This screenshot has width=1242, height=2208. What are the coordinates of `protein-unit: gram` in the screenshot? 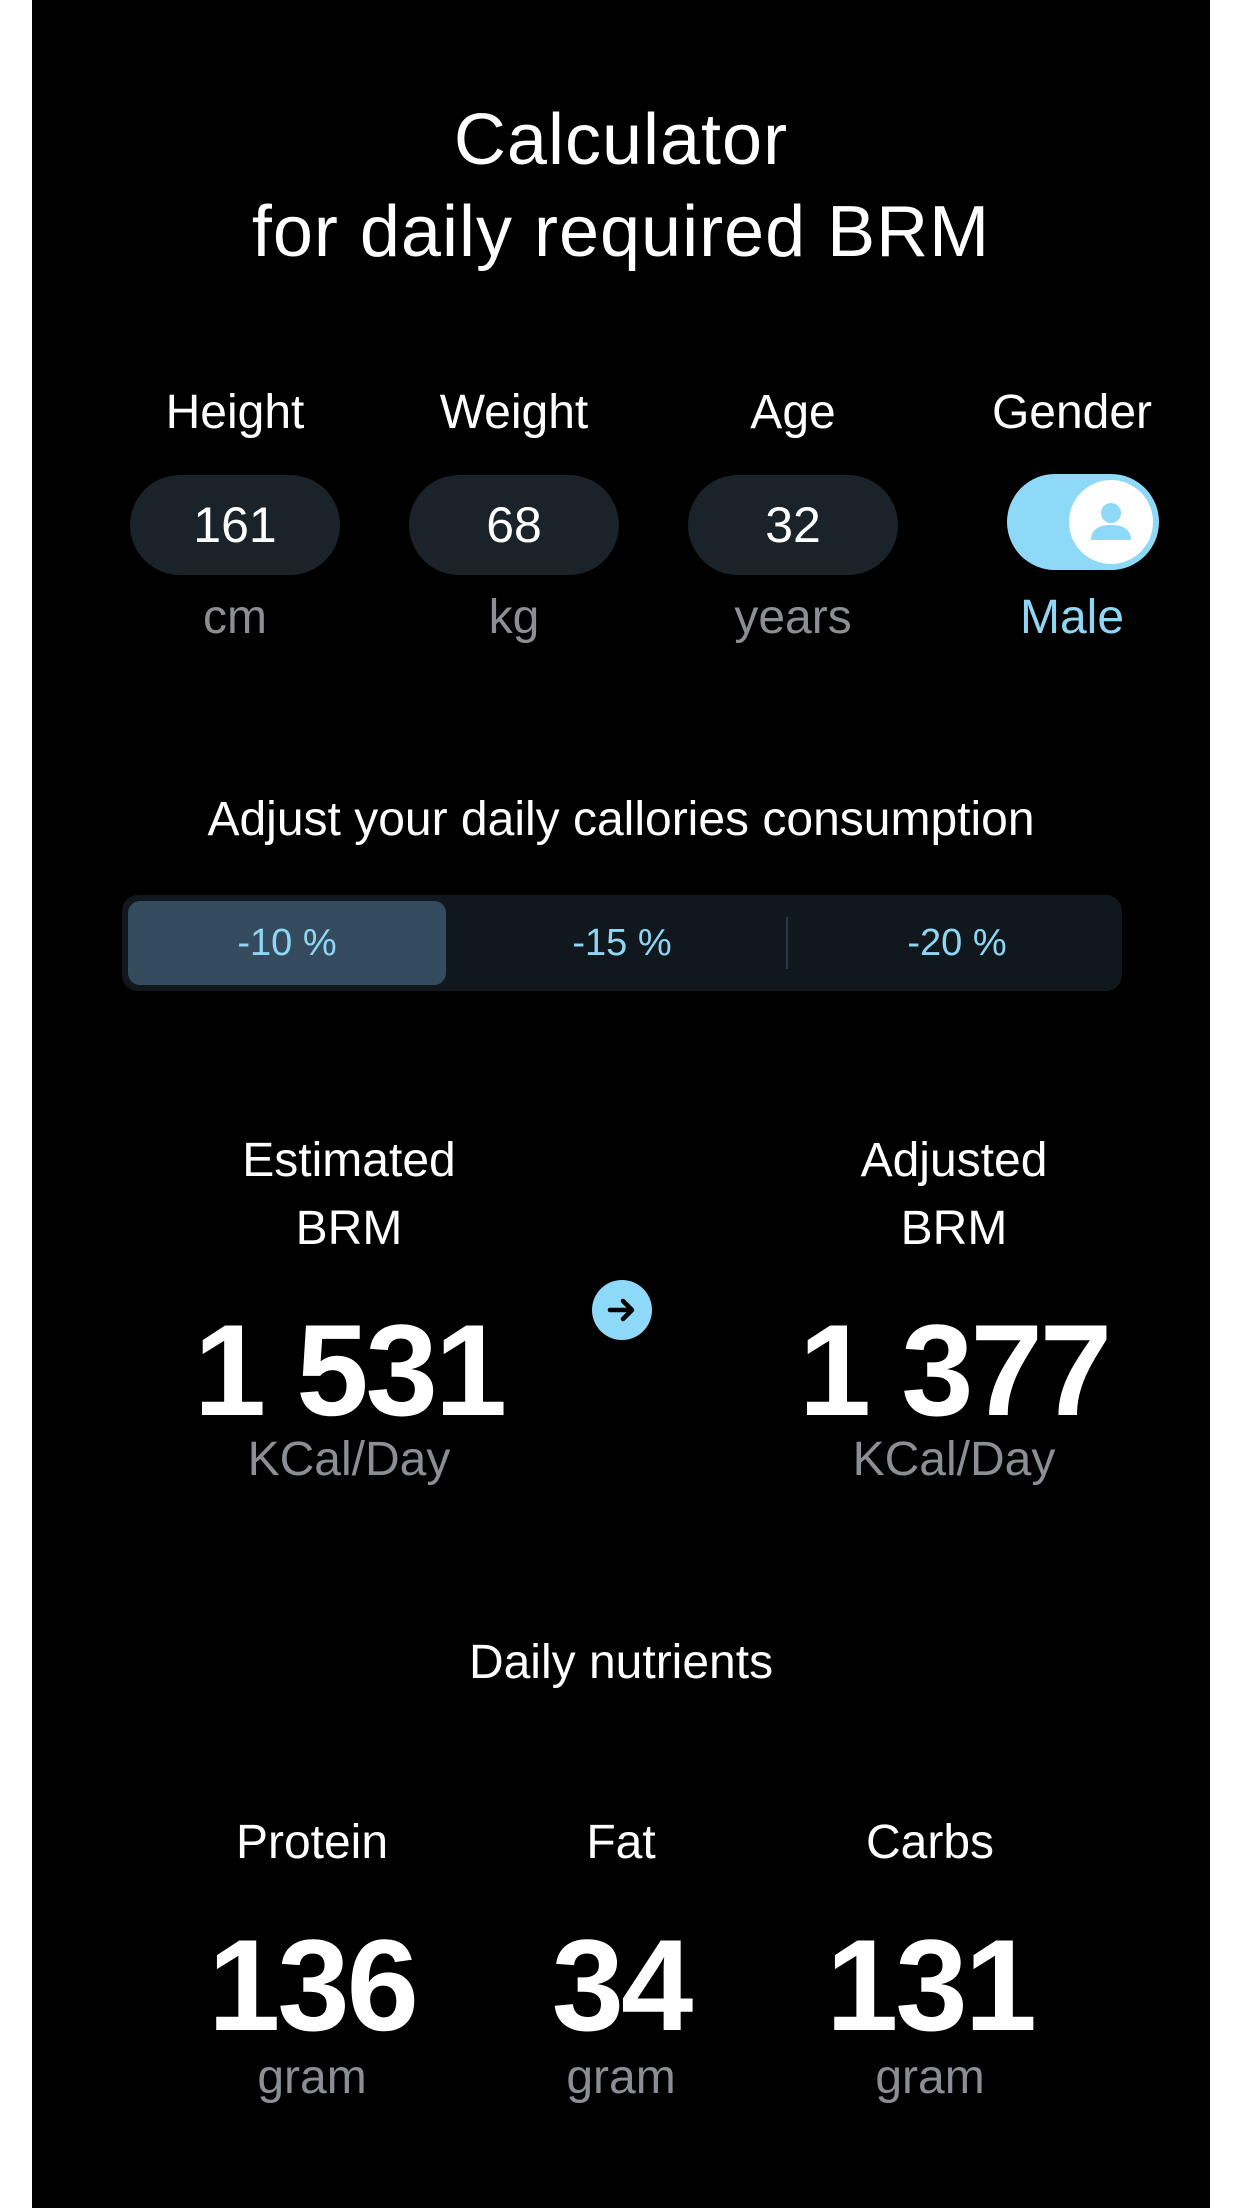 It's located at (312, 2077).